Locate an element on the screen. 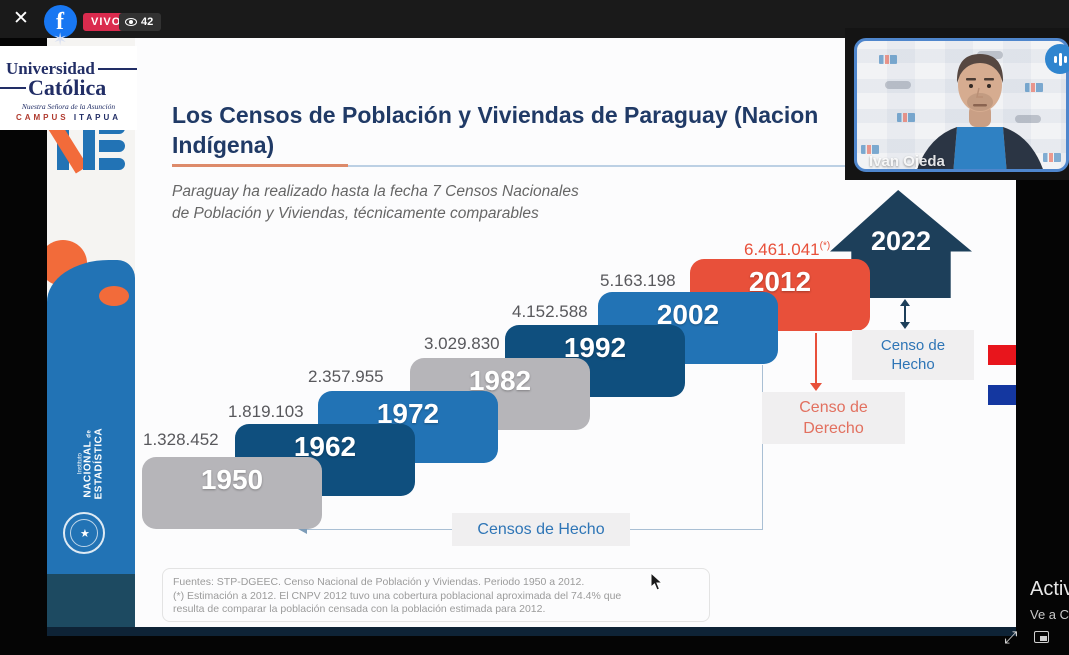 The height and width of the screenshot is (655, 1069). live-badge: VIVO is located at coordinates (106, 22).